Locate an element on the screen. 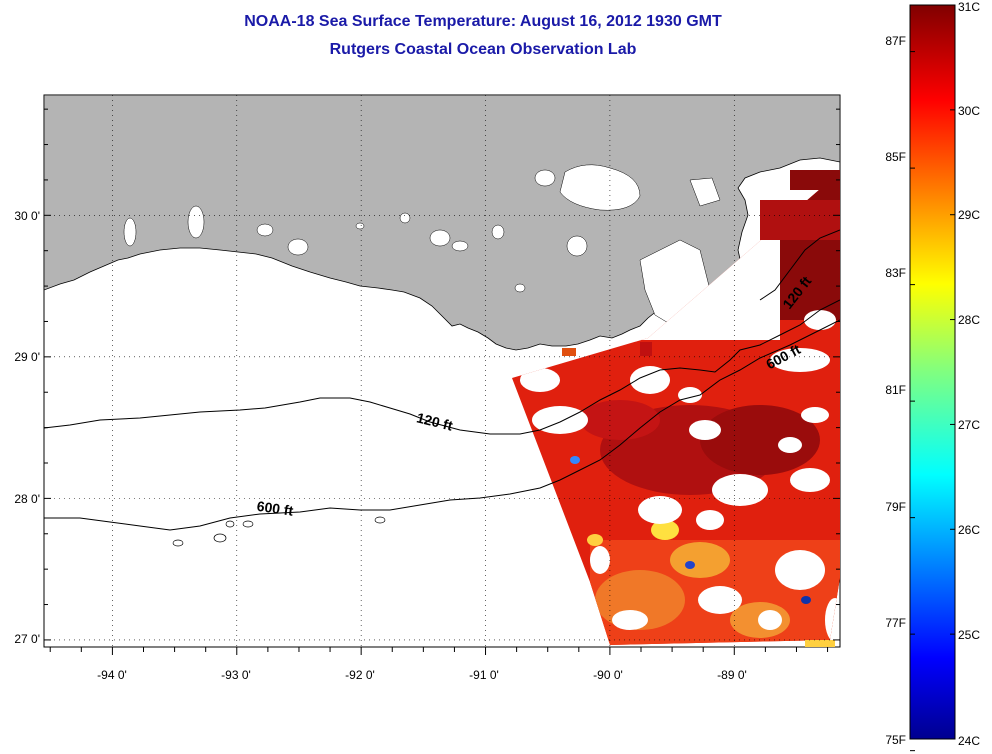 The width and height of the screenshot is (992, 754). colorbar-f-77: 77F is located at coordinates (895, 623).